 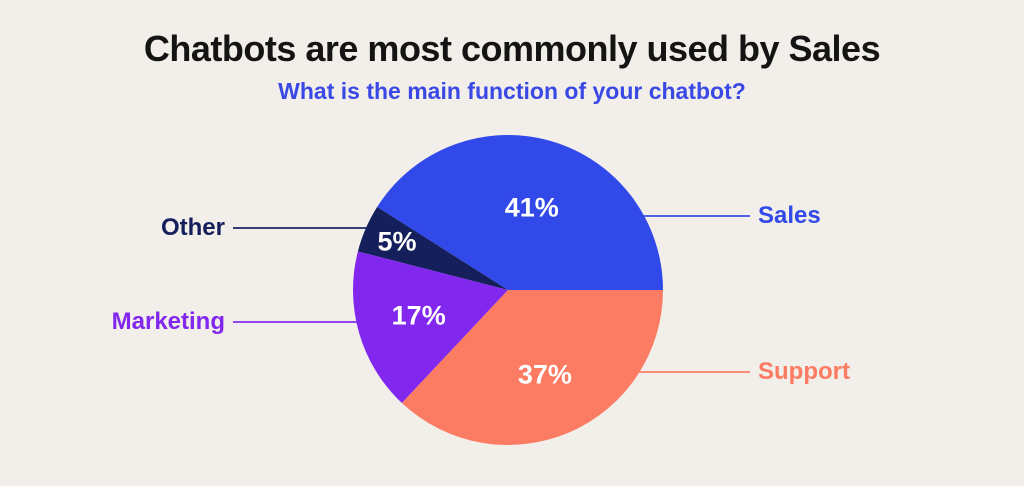 What do you see at coordinates (512, 48) in the screenshot?
I see `chart-title: Chatbots are most commonly used by Sales` at bounding box center [512, 48].